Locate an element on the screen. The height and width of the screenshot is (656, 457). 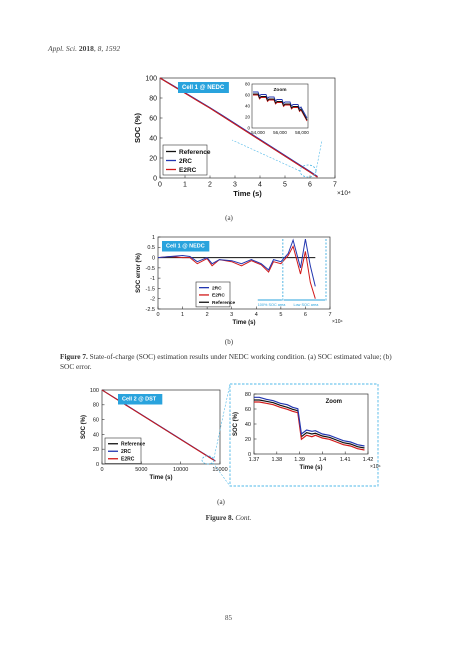
c2-badge is located at coordinates (186, 246).